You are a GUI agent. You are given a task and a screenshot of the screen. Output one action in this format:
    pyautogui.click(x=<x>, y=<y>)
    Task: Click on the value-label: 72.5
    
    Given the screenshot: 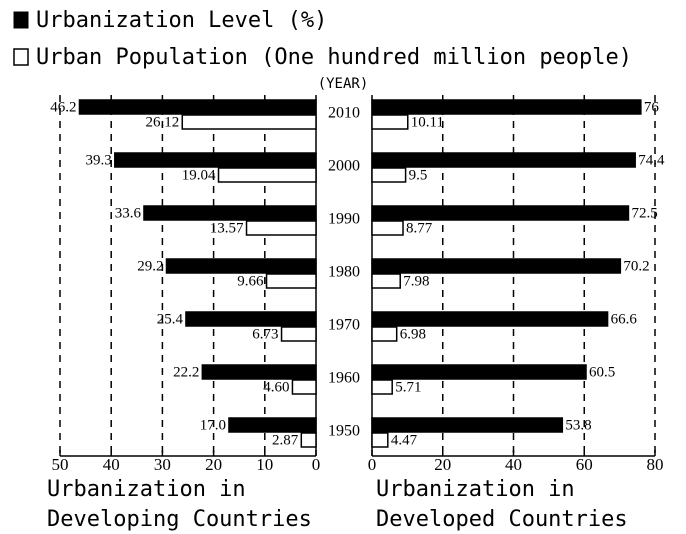 What is the action you would take?
    pyautogui.click(x=644, y=213)
    